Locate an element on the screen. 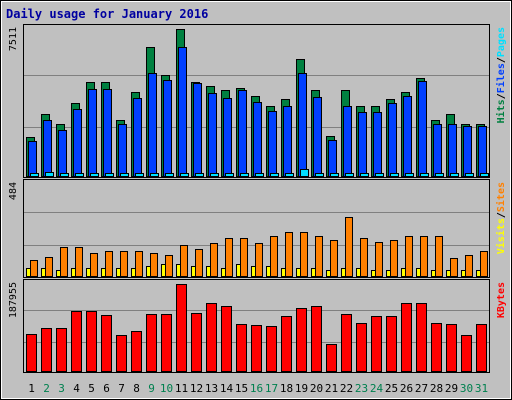 The image size is (512, 400). x-tick-label-day-8: 8 is located at coordinates (136, 388).